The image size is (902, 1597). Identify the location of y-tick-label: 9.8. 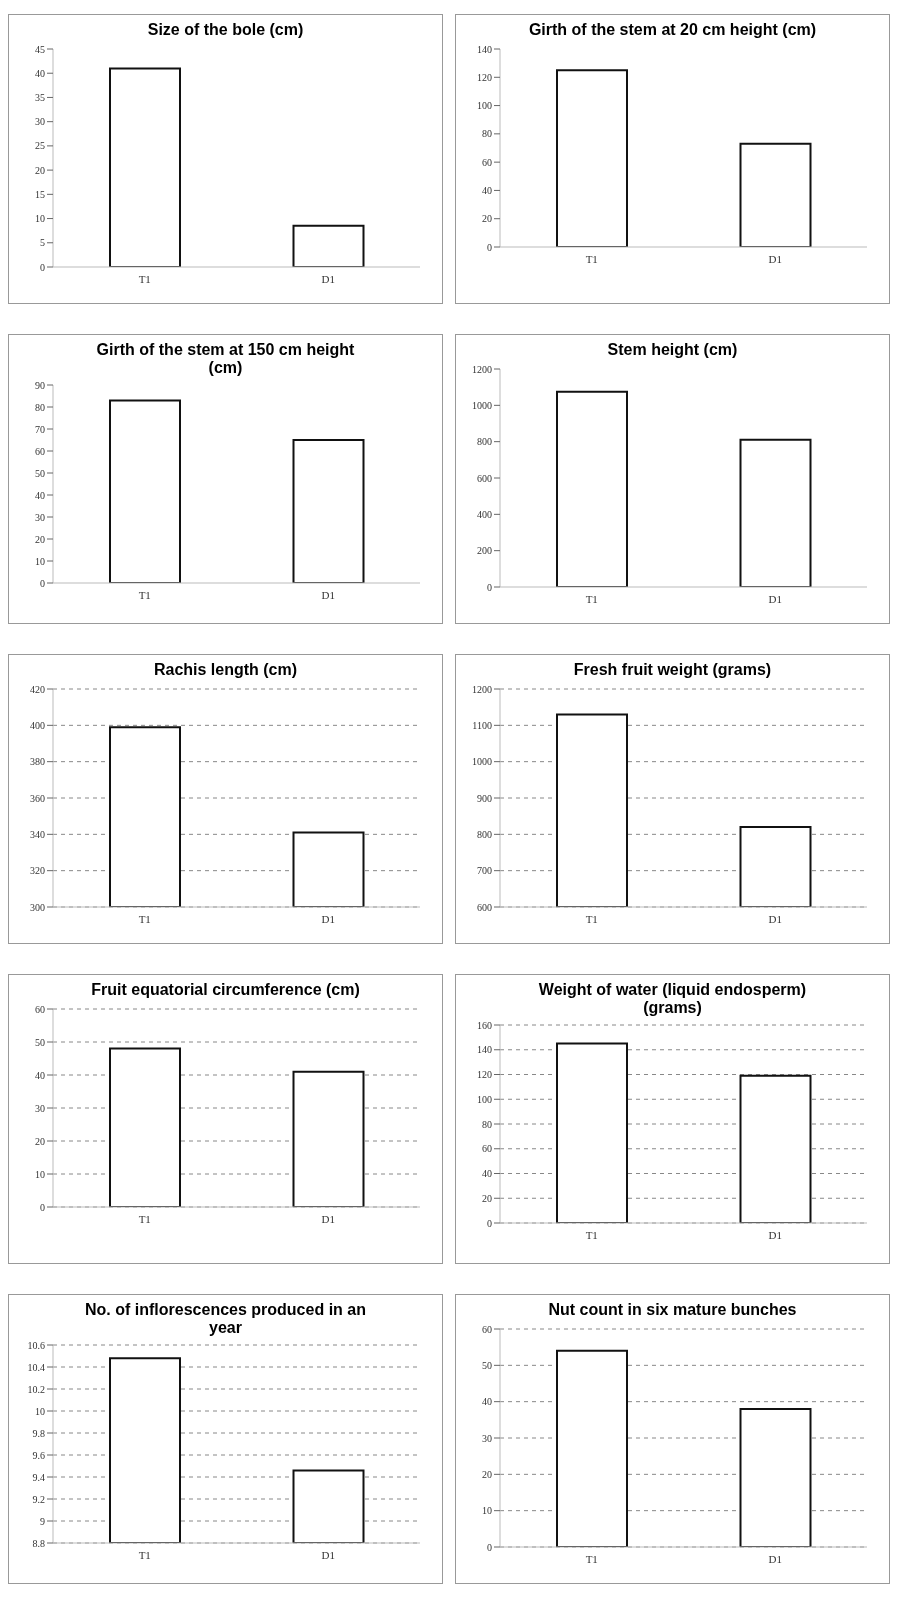
(38, 1433).